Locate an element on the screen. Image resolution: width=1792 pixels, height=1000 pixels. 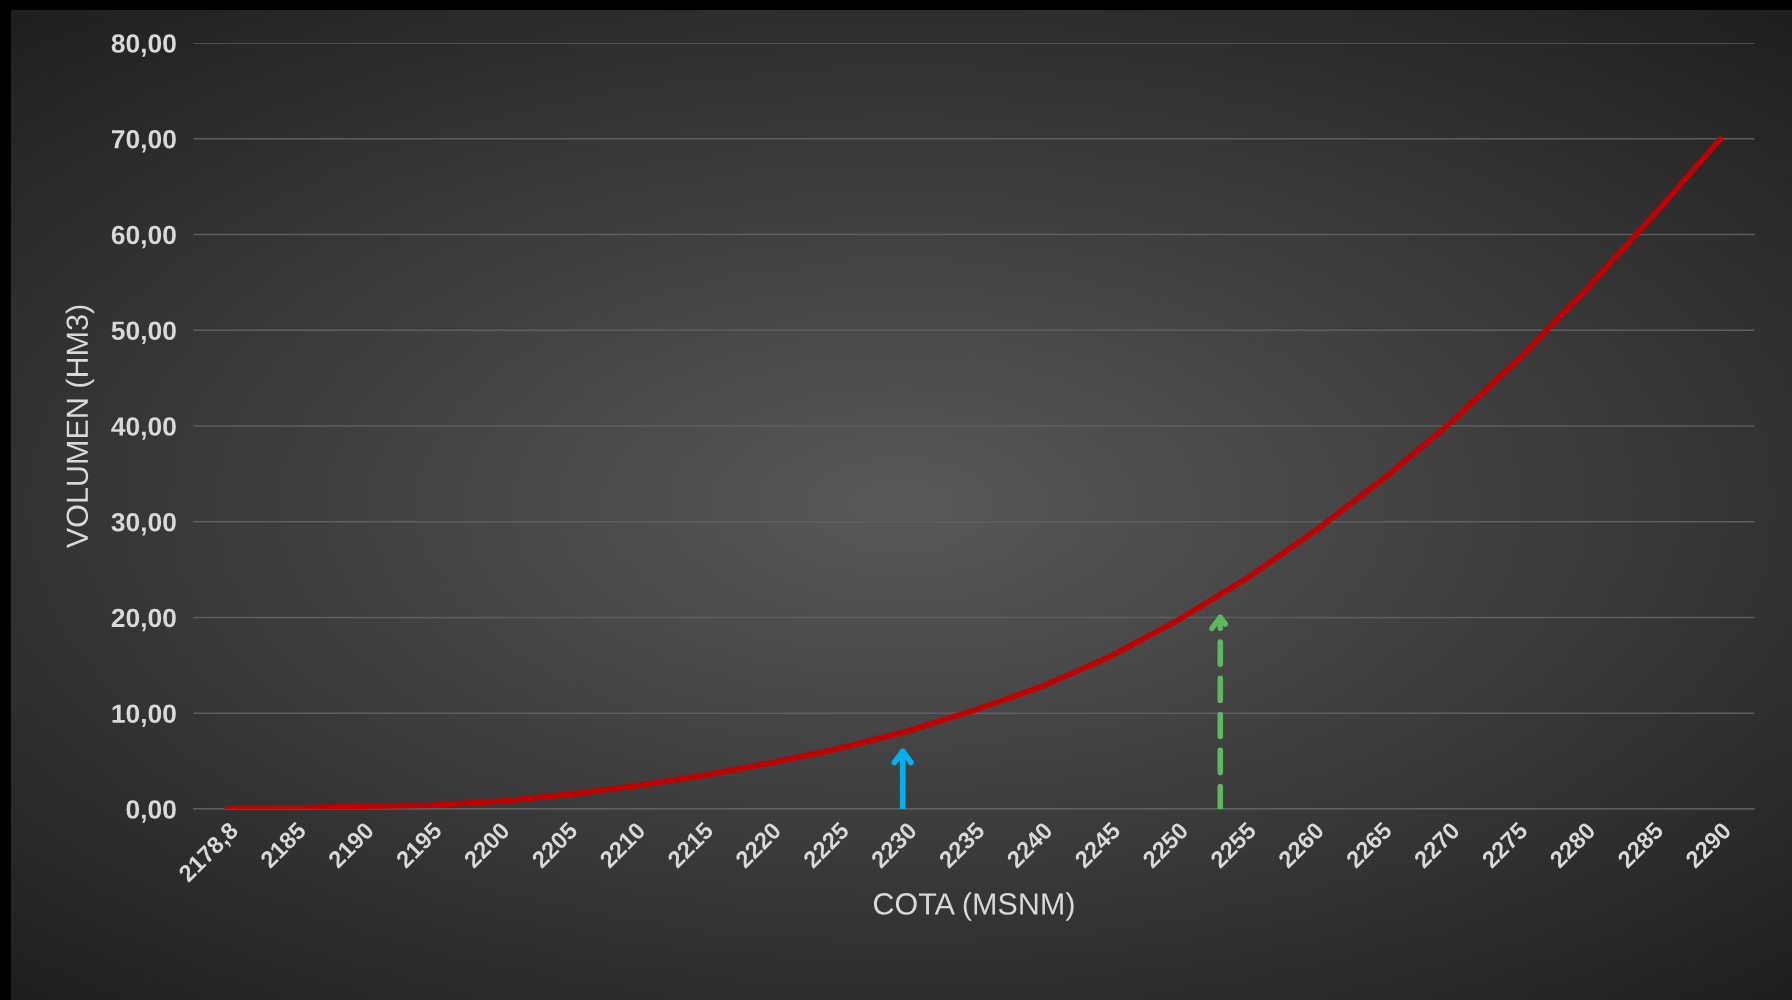
y-axis-title: VOLUMEN (HM3) is located at coordinates (80, 427).